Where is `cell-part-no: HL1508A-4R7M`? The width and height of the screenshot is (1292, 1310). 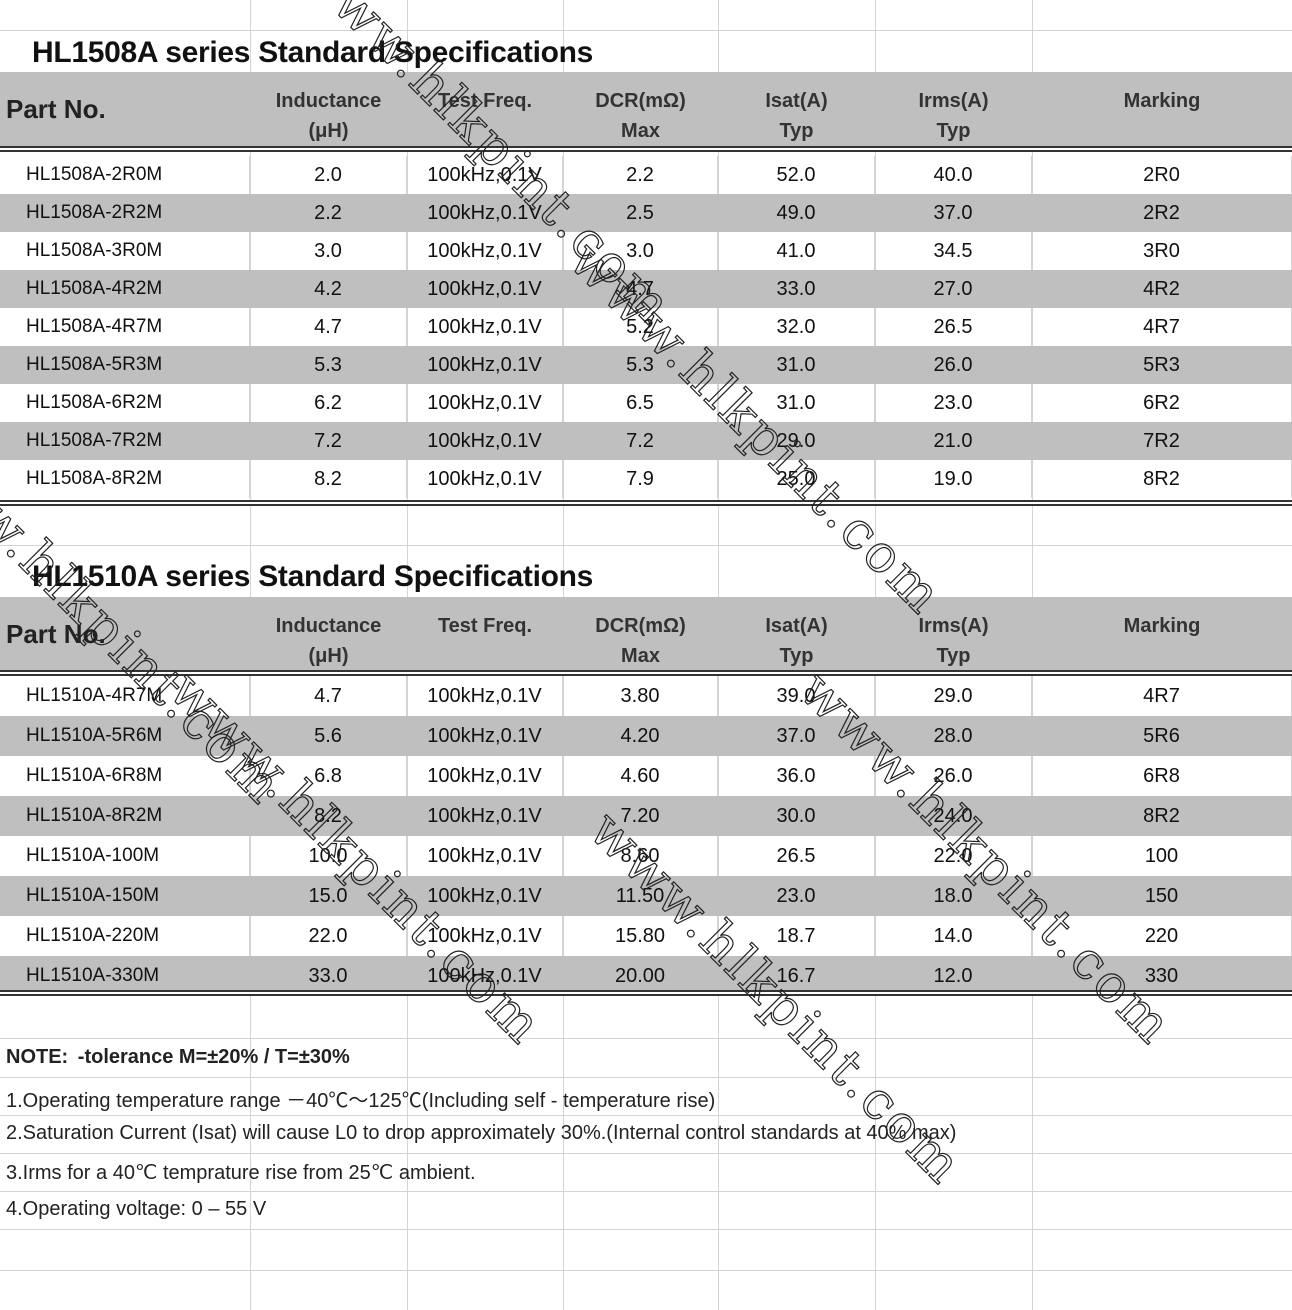
cell-part-no: HL1508A-4R7M is located at coordinates (125, 327).